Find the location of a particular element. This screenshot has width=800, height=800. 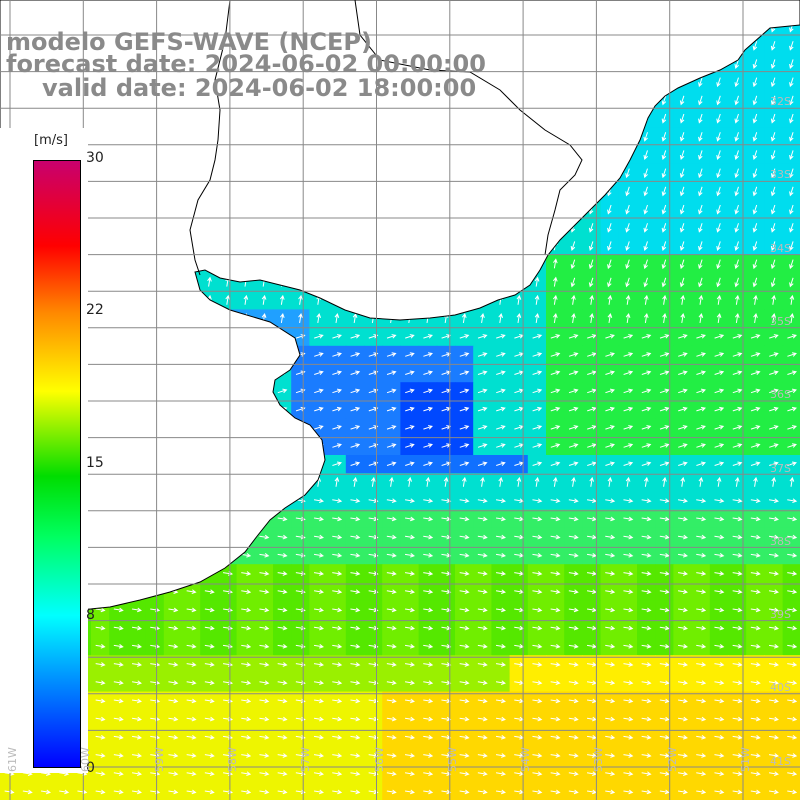

latitude-label: 39S is located at coordinates (780, 615).